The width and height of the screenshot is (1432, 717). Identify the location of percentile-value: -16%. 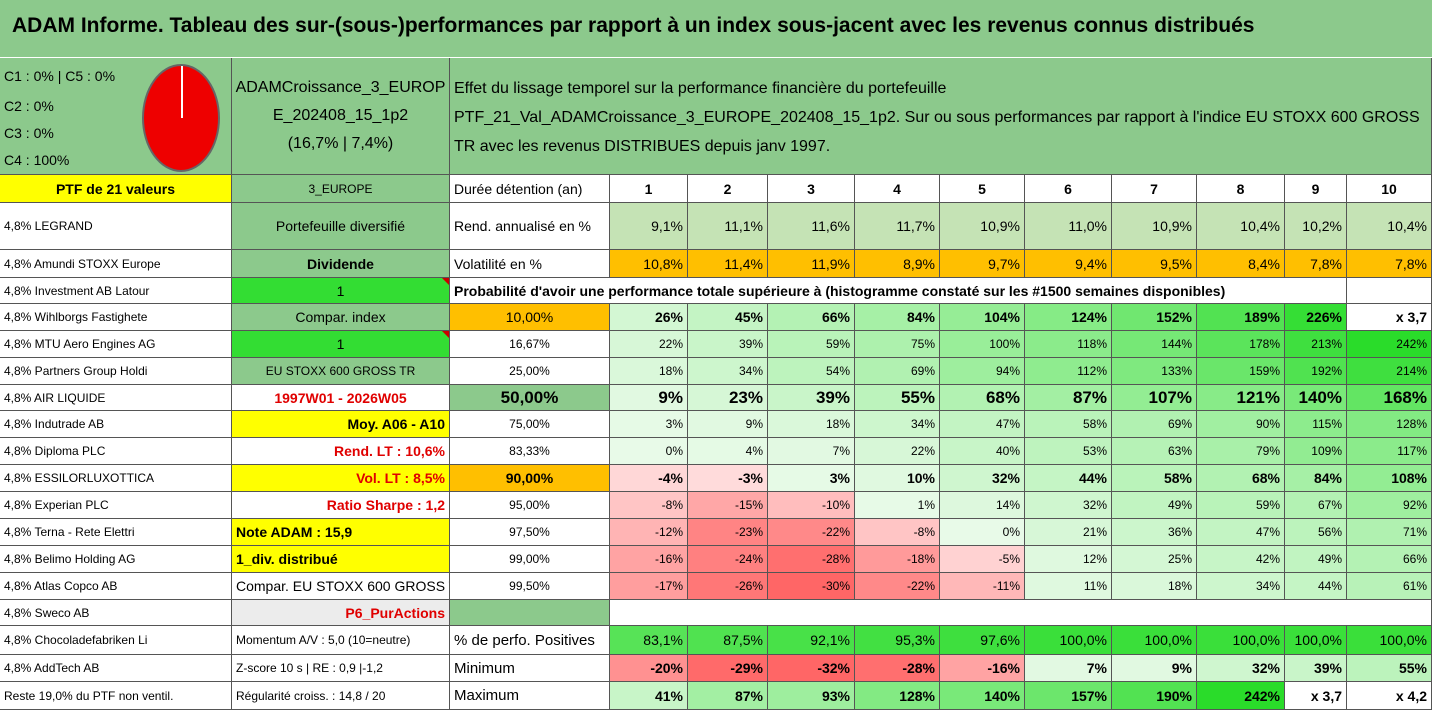
(649, 559).